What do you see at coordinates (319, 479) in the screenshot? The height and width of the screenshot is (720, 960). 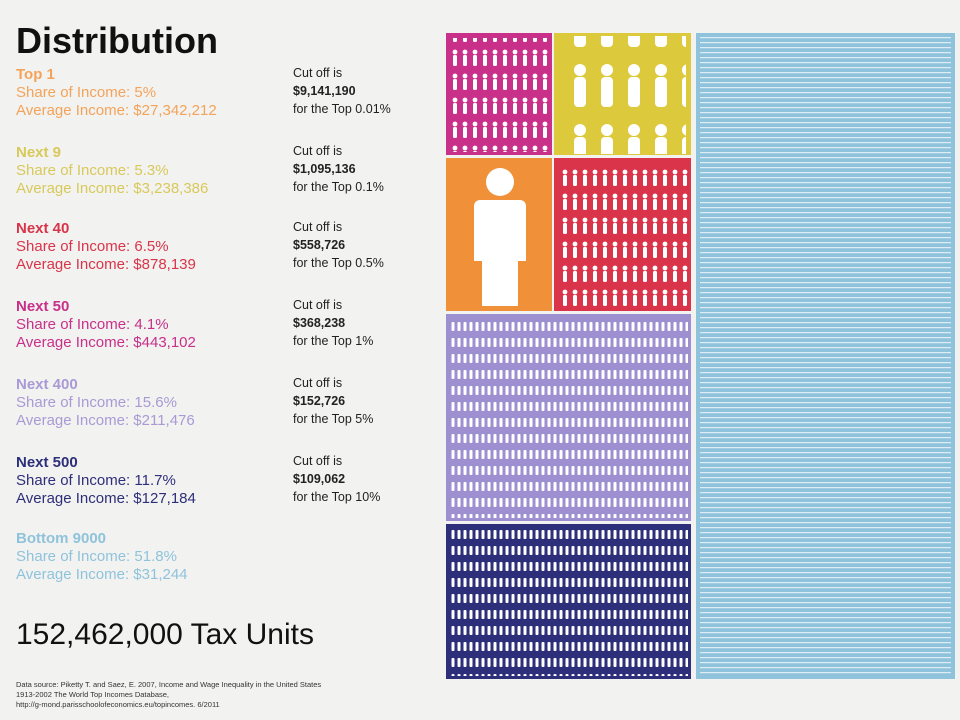 I see `cutoff-value: $109,062` at bounding box center [319, 479].